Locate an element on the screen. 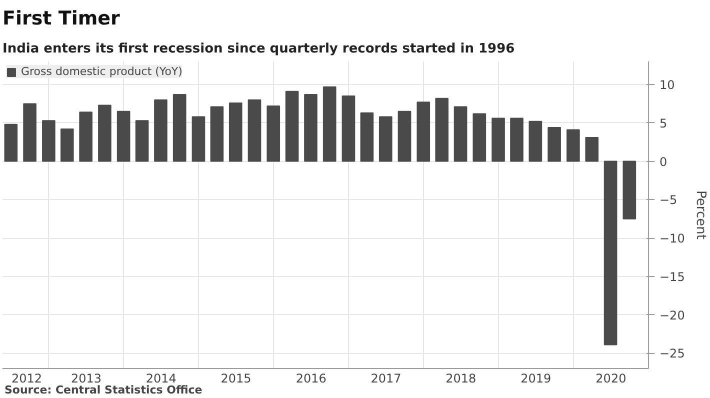  y-tick-label: 10 is located at coordinates (667, 85).